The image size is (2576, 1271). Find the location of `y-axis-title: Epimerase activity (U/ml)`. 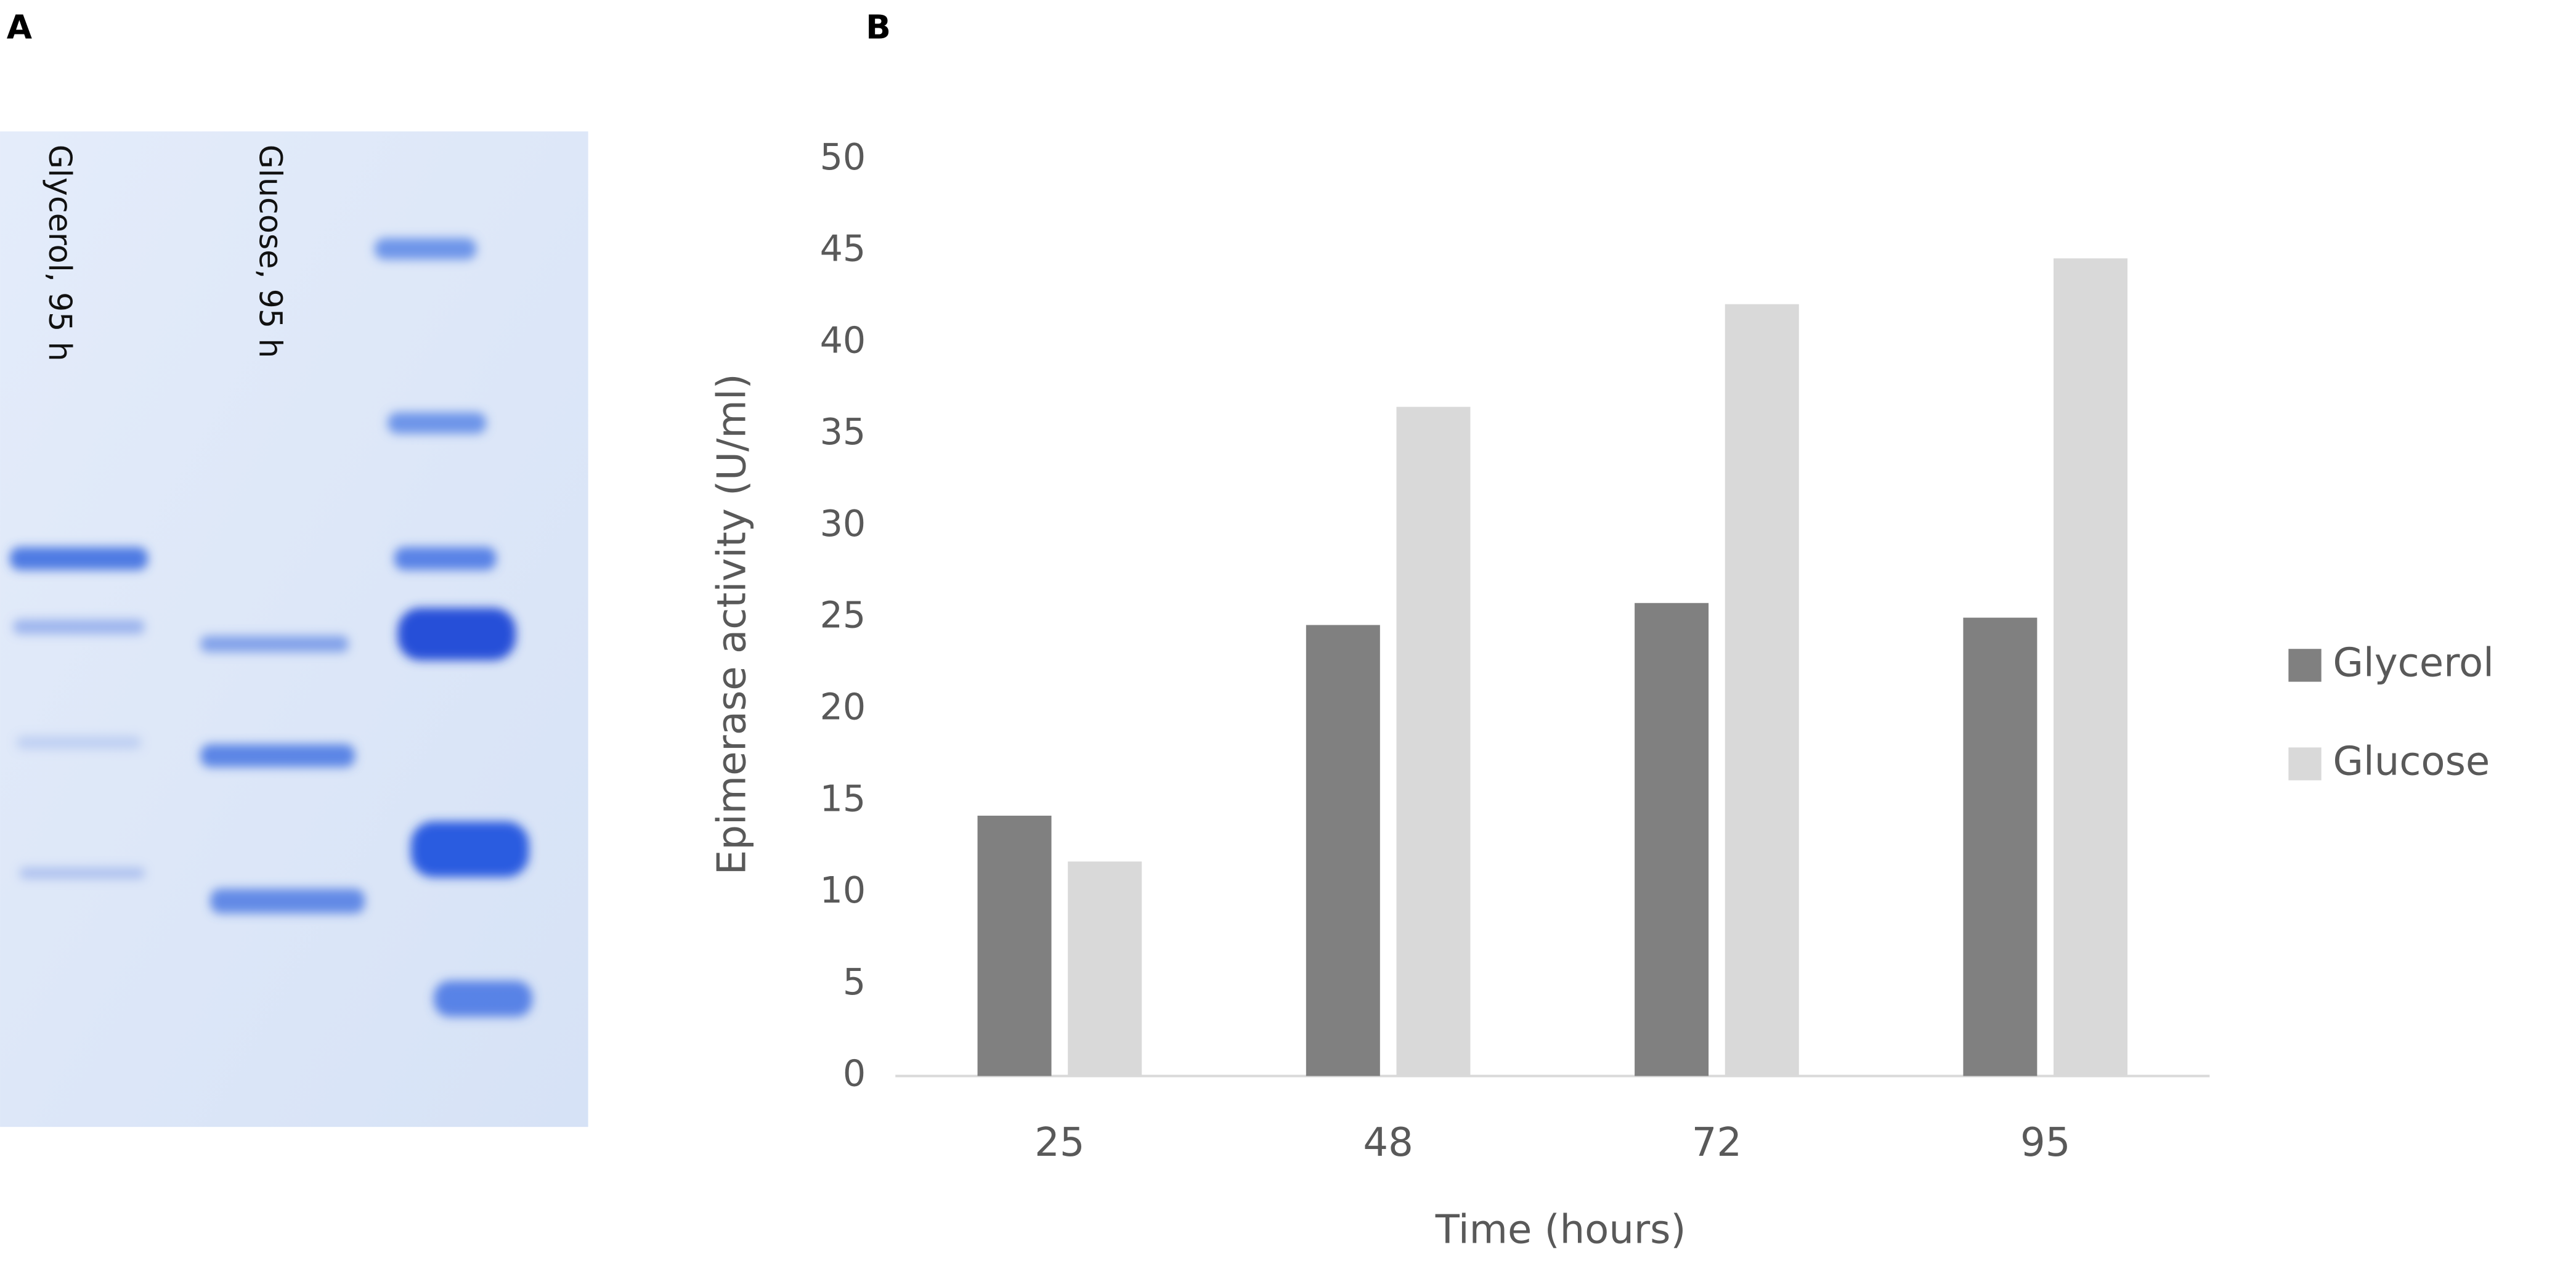

y-axis-title: Epimerase activity (U/ml) is located at coordinates (732, 624).